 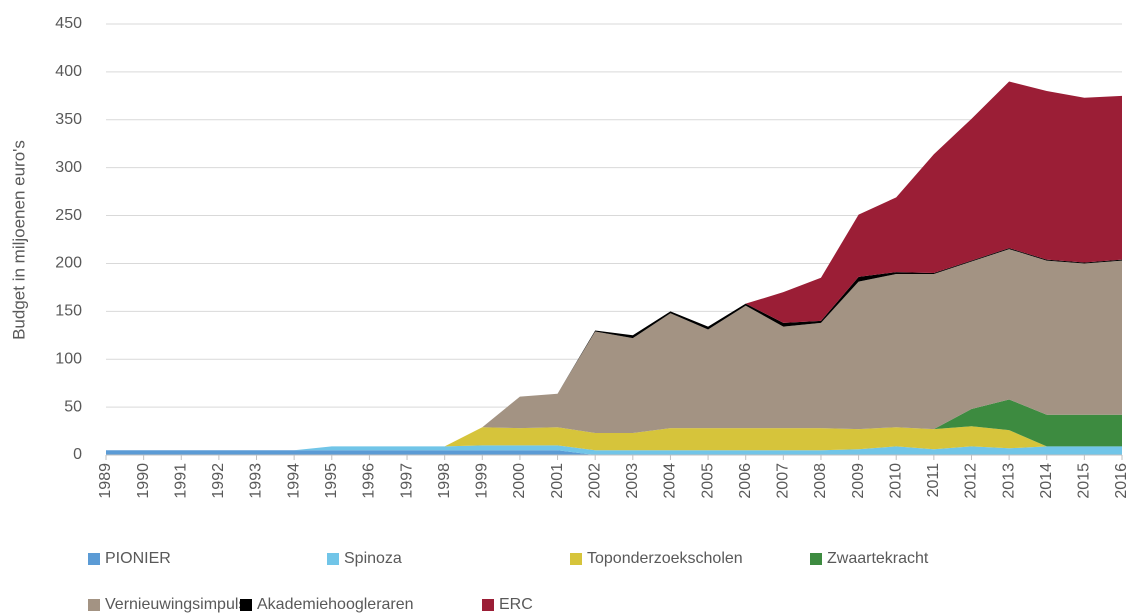 What do you see at coordinates (68, 71) in the screenshot?
I see `y-tick-label: 400` at bounding box center [68, 71].